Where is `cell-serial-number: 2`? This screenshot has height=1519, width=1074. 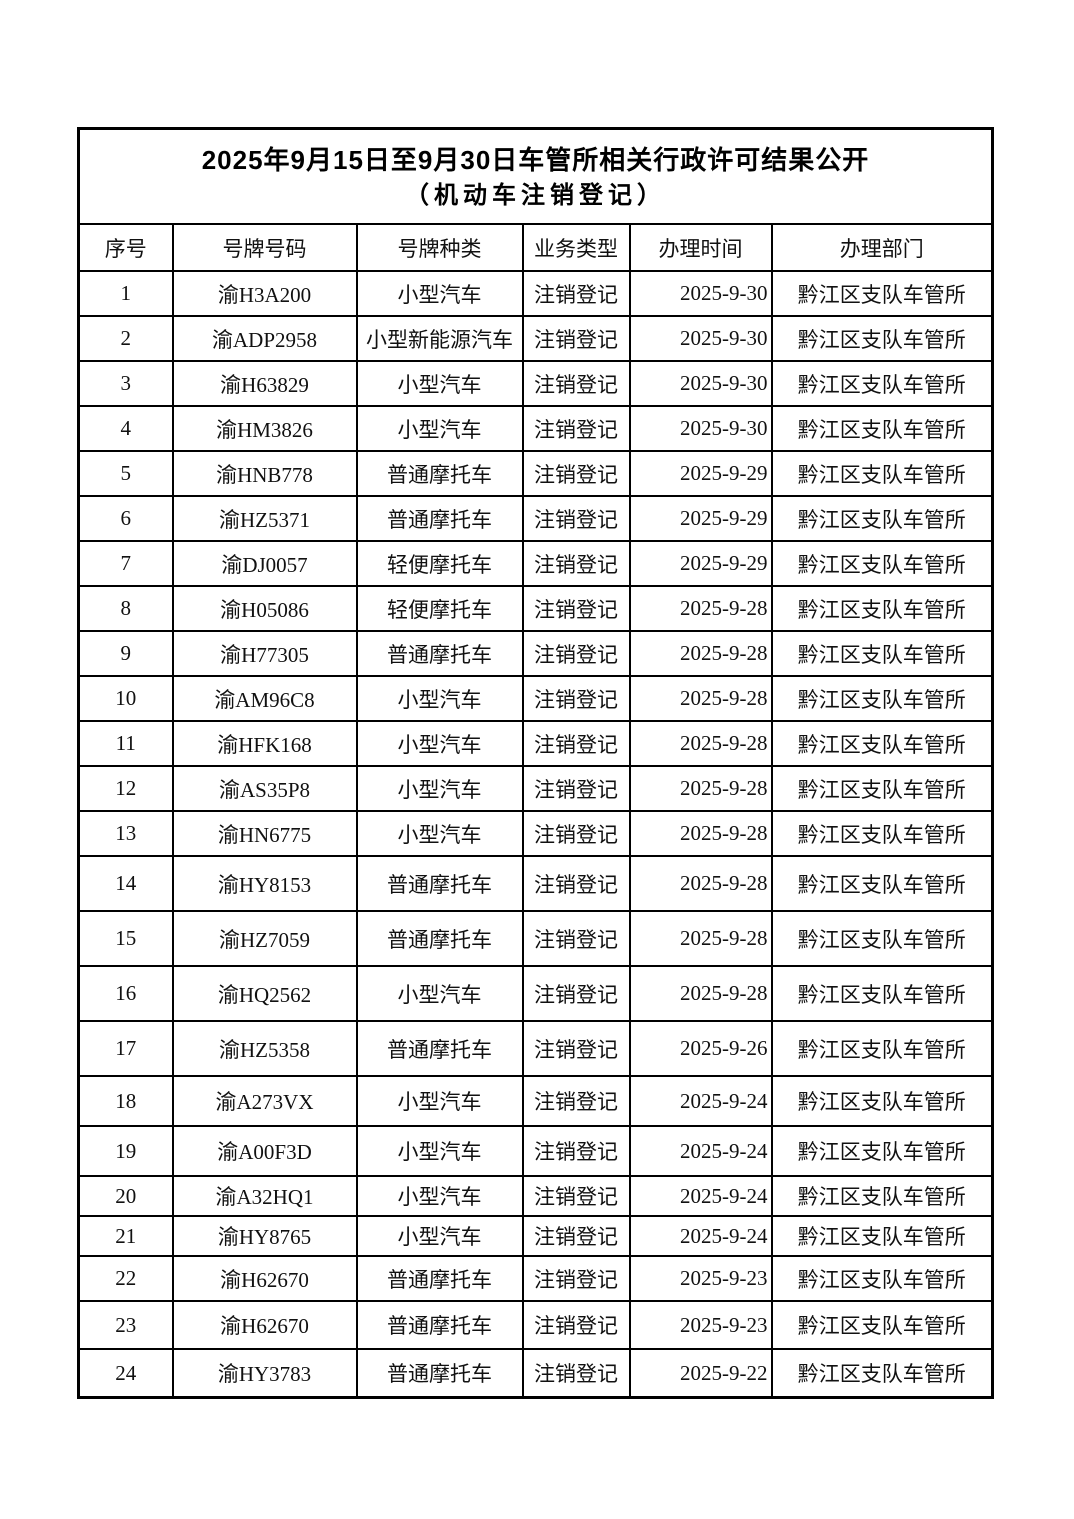 cell-serial-number: 2 is located at coordinates (125, 338).